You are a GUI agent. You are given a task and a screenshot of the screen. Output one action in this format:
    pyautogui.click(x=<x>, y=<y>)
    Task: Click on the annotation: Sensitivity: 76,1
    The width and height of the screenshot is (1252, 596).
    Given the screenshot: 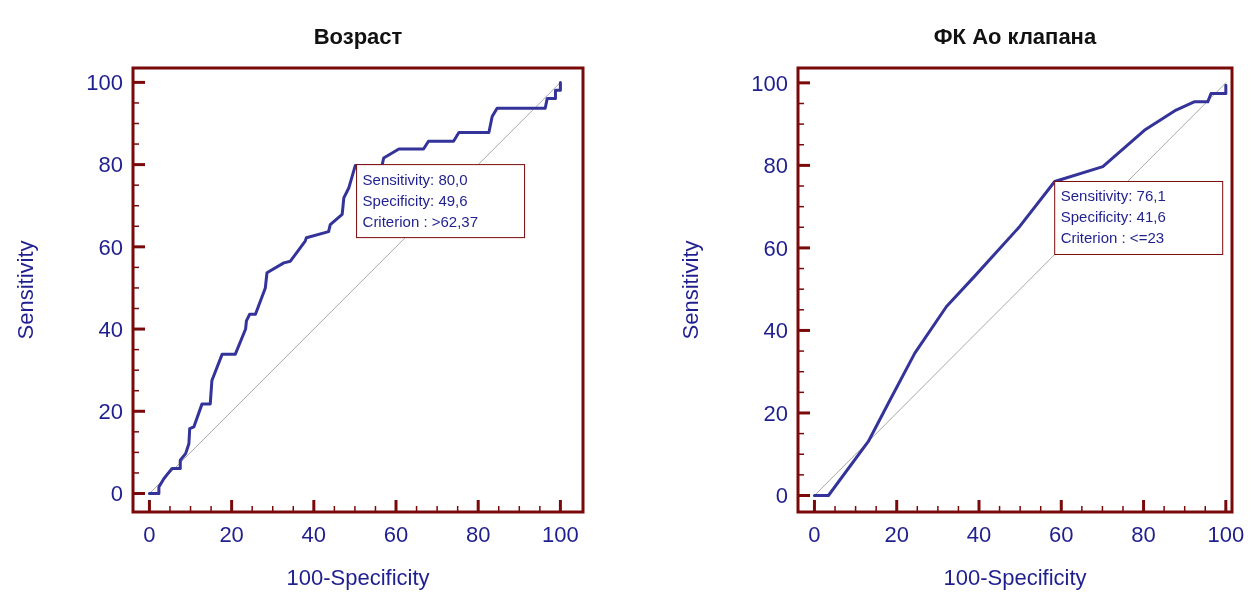 What is the action you would take?
    pyautogui.click(x=1113, y=196)
    